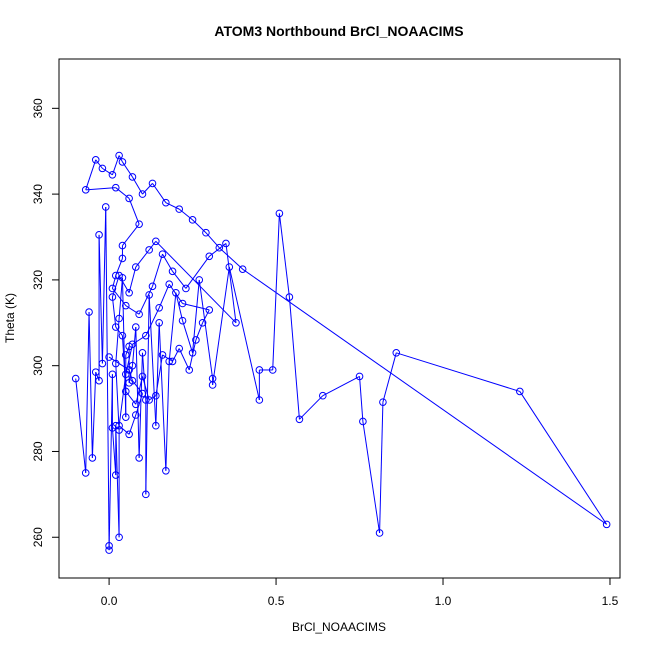 This screenshot has height=650, width=650. I want to click on y-tick-label: 320, so click(38, 280).